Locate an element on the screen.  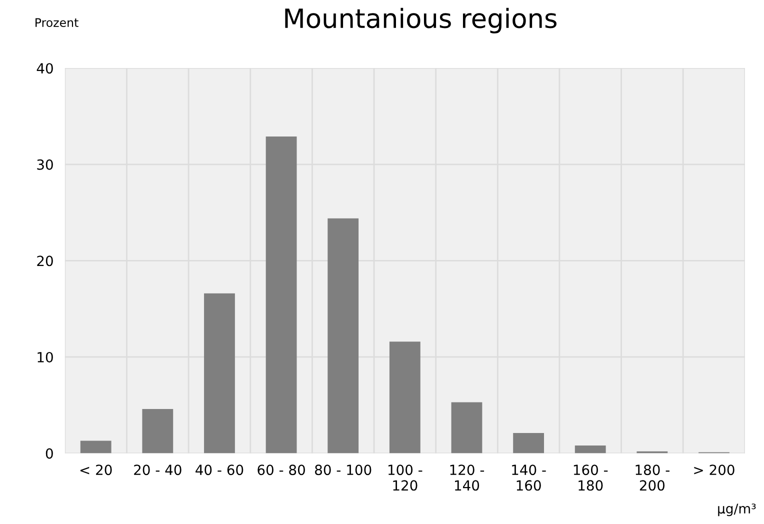
y-tick-label: 40 is located at coordinates (44, 68).